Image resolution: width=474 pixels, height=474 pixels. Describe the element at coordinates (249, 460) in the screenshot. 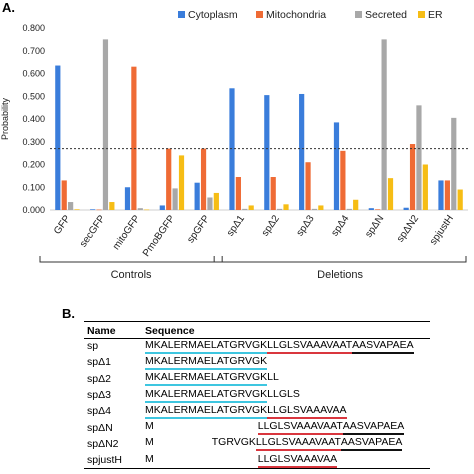

I see `table-row: spjustH M LLGLSVAAAVAA` at that location.